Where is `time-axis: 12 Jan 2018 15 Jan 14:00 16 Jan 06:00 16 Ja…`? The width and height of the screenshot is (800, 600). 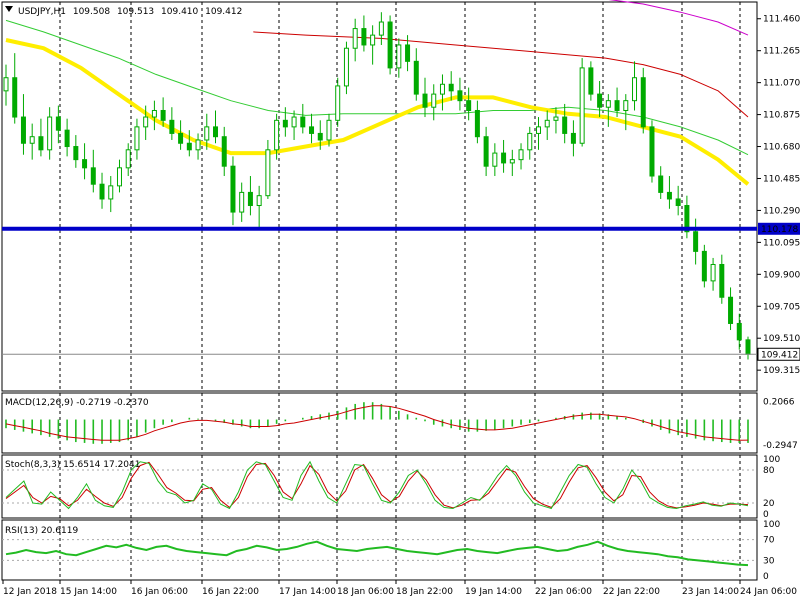
time-axis: 12 Jan 2018 15 Jan 14:00 16 Jan 06:00 16 Ja… is located at coordinates (399, 588).